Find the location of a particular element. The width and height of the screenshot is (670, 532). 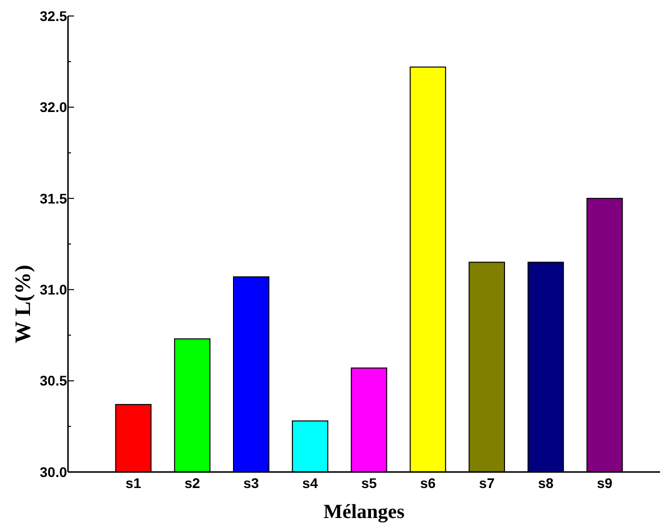

y-tick-label: 30.5 is located at coordinates (54, 380).